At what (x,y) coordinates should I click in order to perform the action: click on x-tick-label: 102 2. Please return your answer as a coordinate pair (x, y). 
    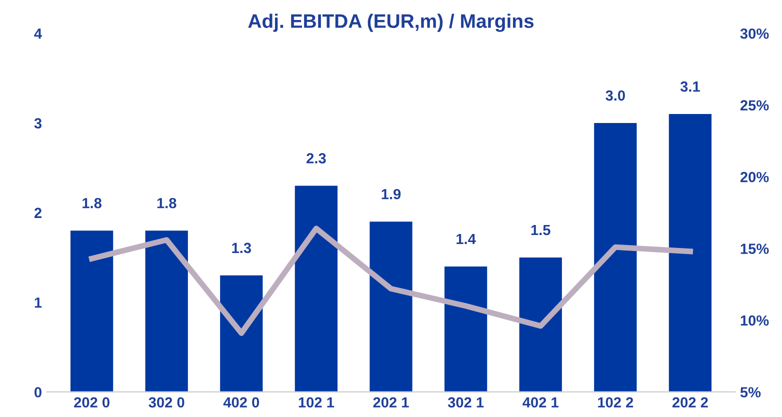
    Looking at the image, I should click on (616, 402).